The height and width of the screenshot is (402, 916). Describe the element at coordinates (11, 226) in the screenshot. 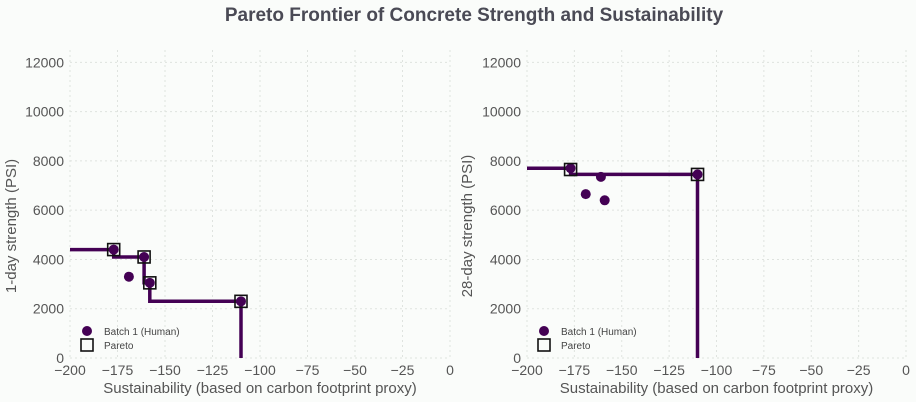

I see `y-axis-label: 1-day strength (PSI)` at that location.